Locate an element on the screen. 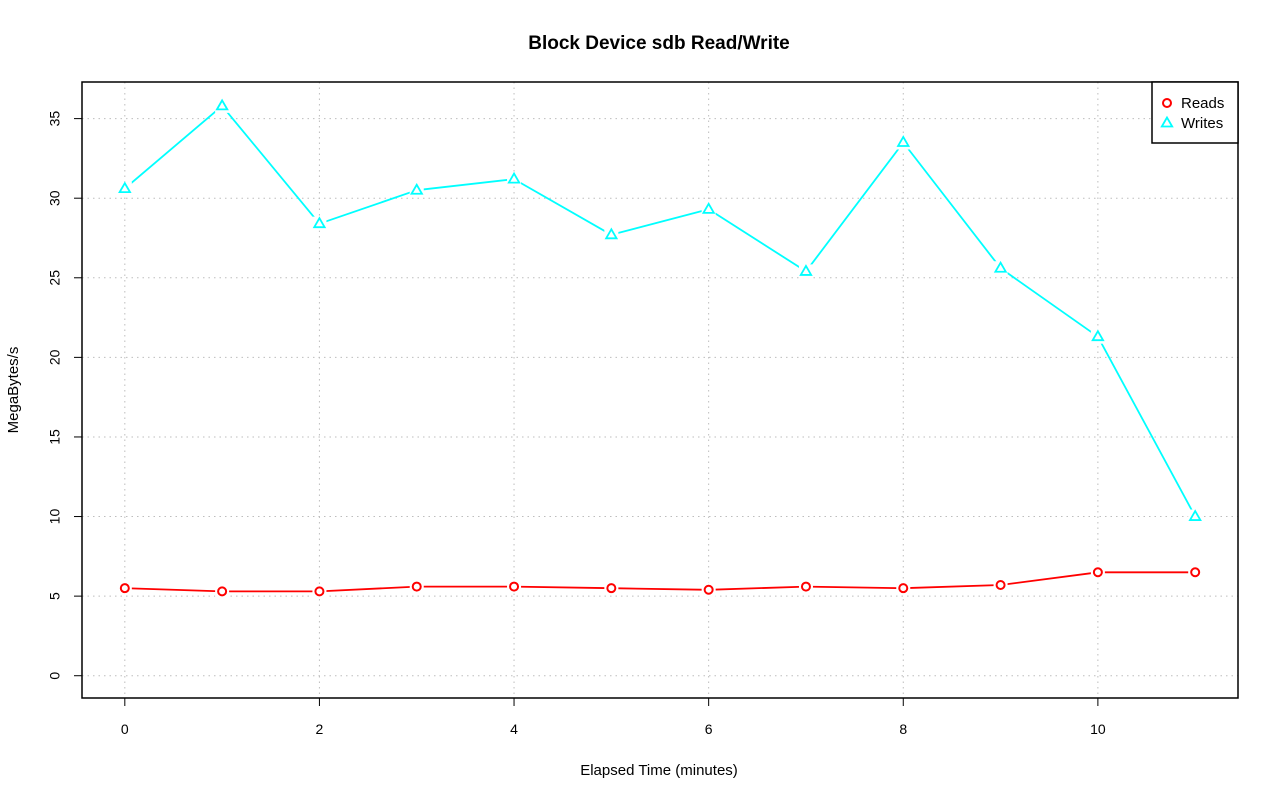 The height and width of the screenshot is (801, 1280). y-tick-label: 30 is located at coordinates (55, 198).